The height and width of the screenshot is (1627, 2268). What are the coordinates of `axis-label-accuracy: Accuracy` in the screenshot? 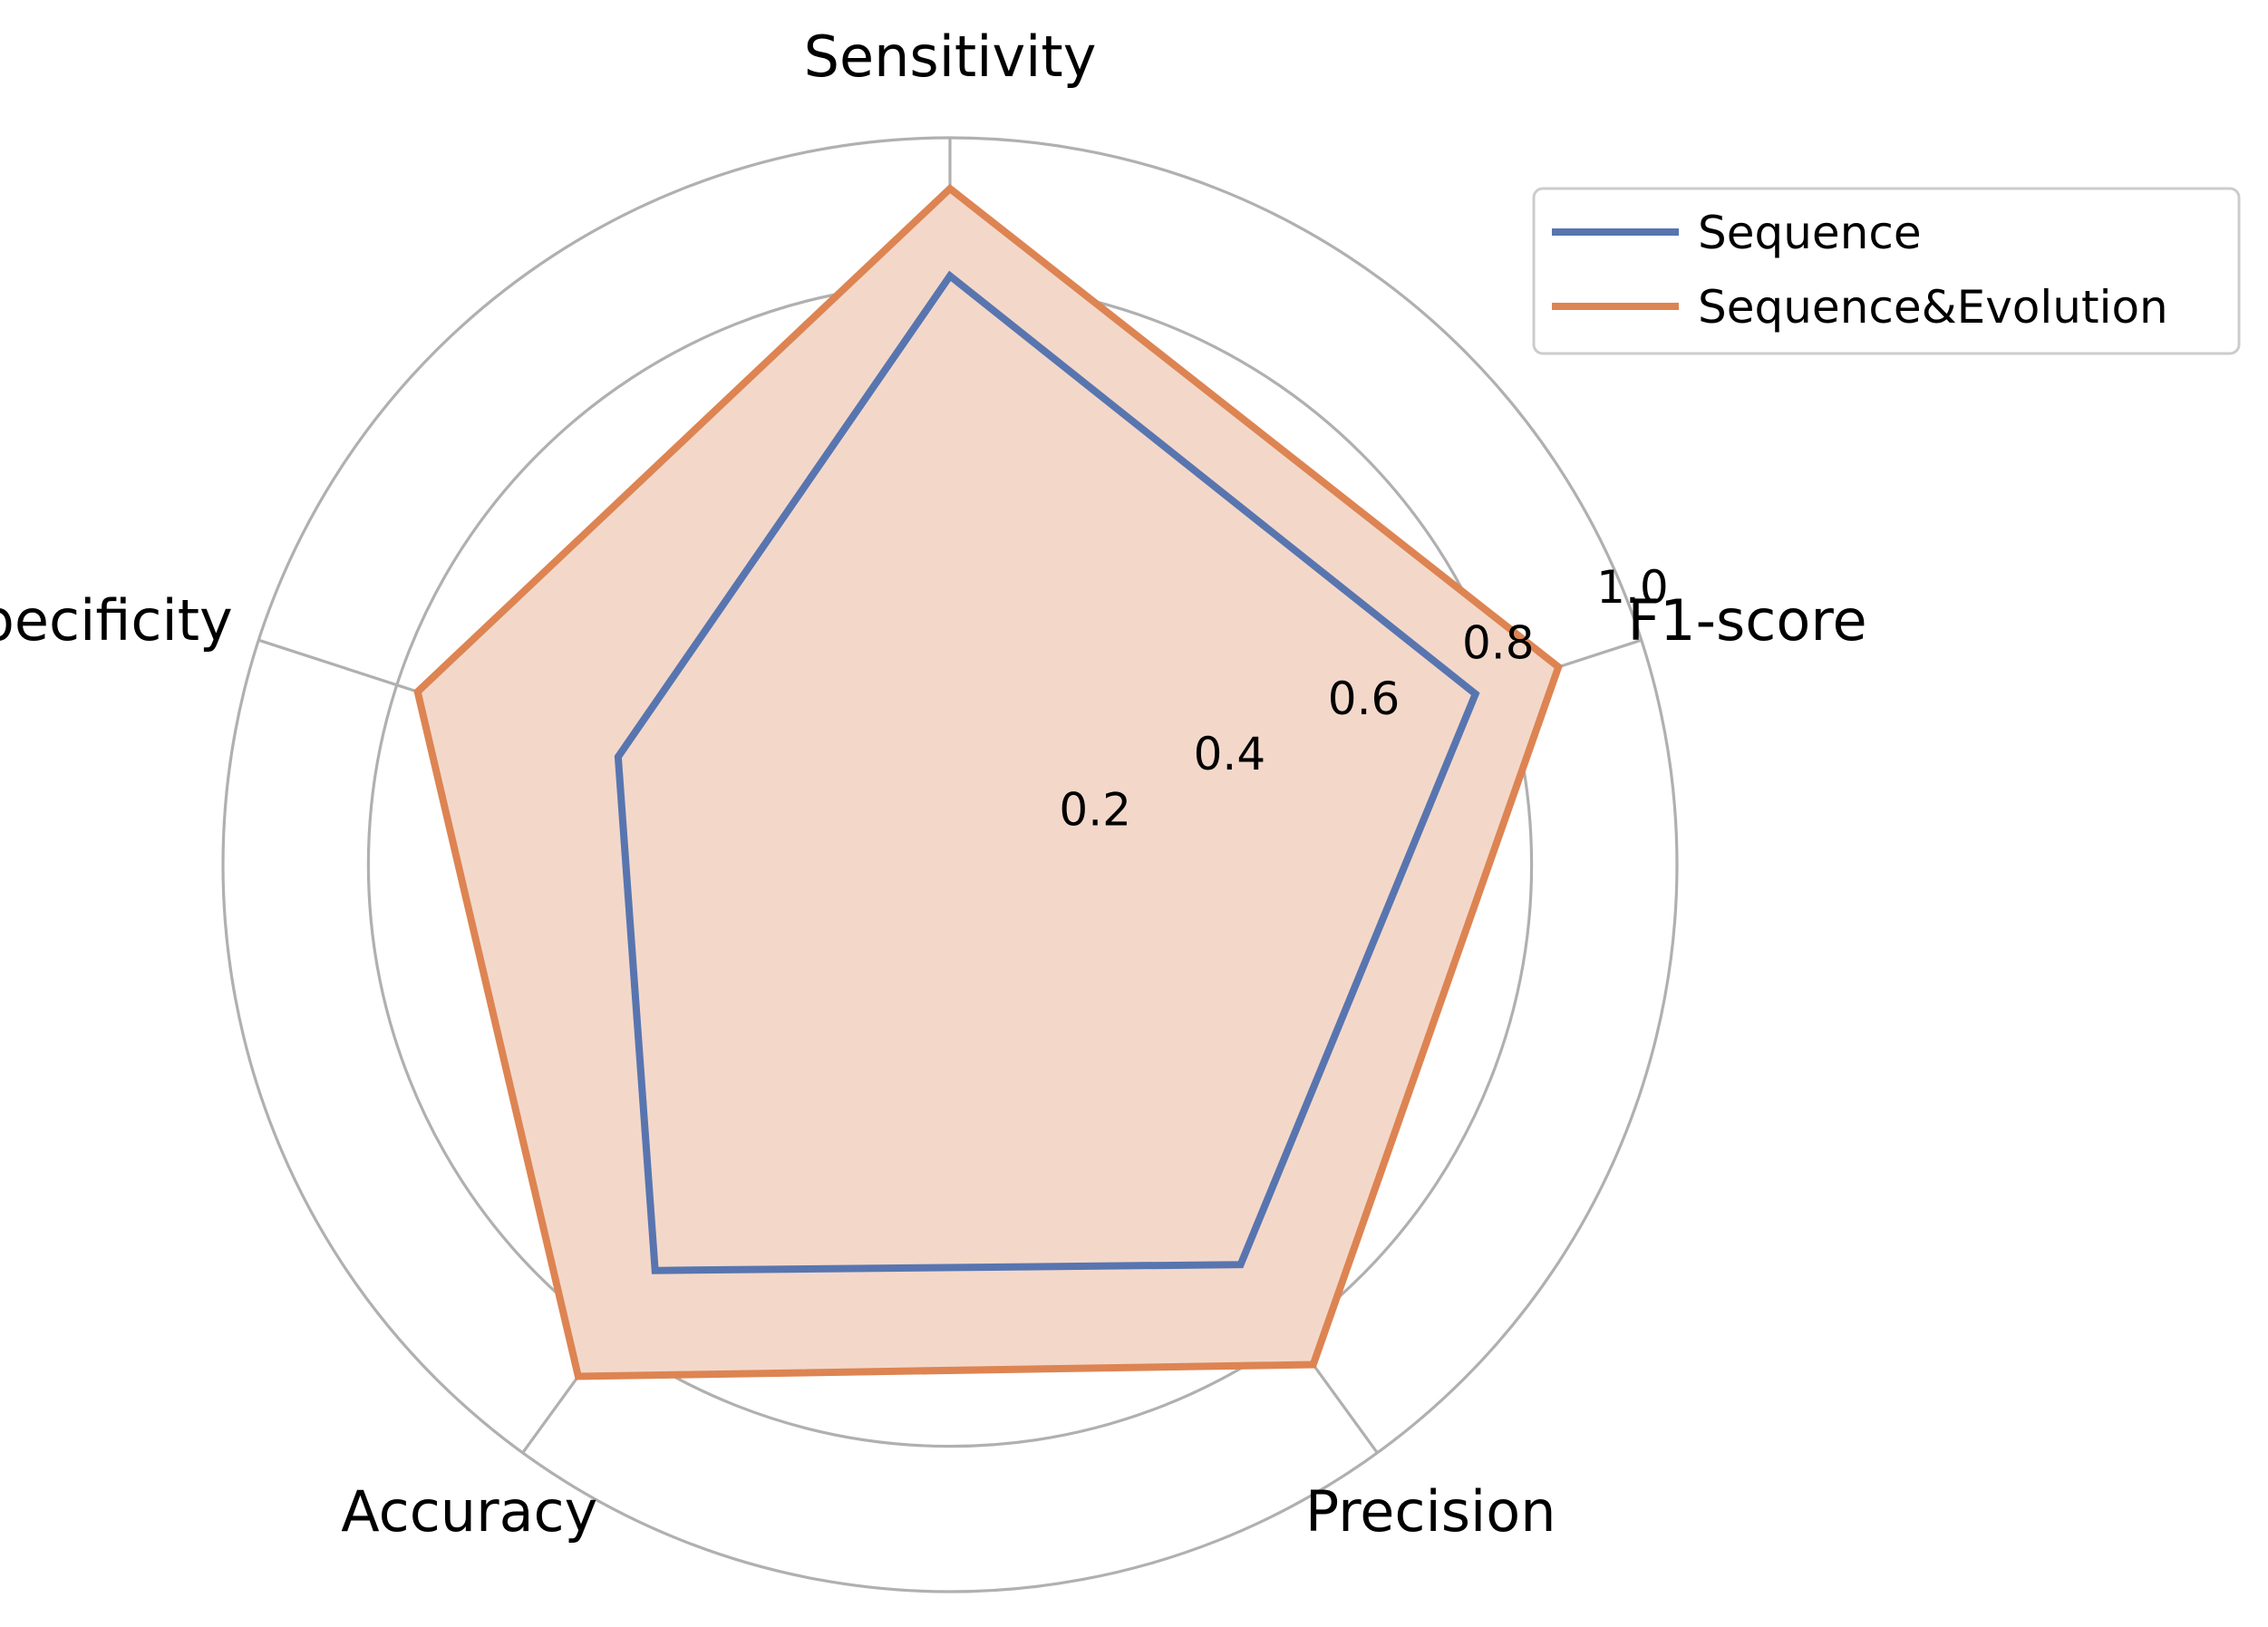 It's located at (469, 1511).